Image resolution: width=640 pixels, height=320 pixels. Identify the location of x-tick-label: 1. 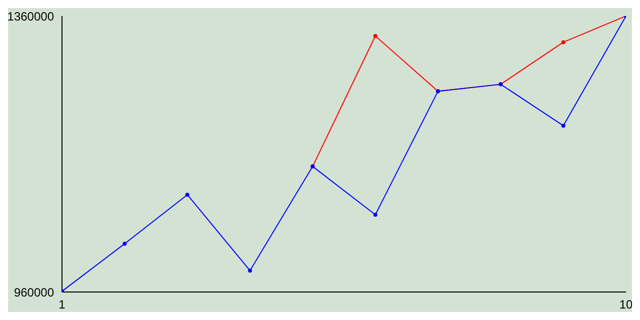
(62, 305).